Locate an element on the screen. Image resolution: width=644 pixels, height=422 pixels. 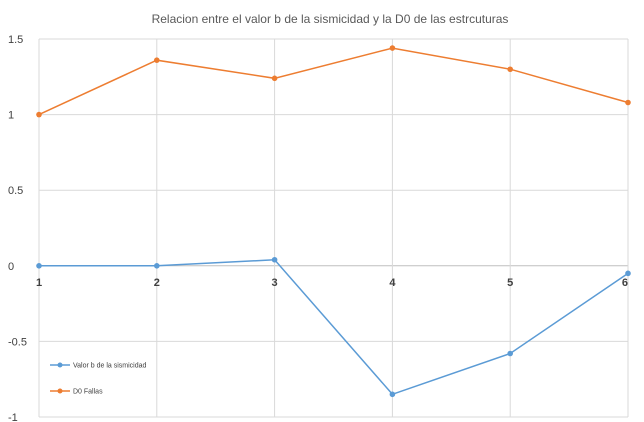
y-tick-label: -1 is located at coordinates (13, 417).